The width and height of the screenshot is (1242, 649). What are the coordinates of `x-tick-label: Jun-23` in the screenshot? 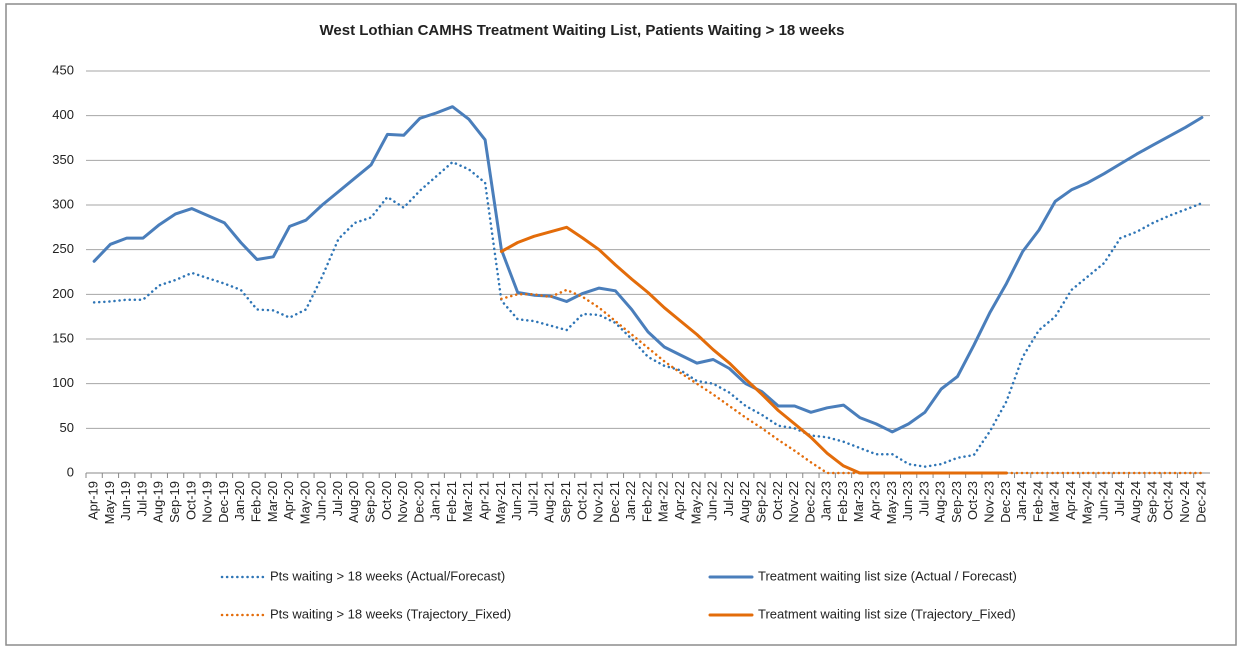 It's located at (907, 501).